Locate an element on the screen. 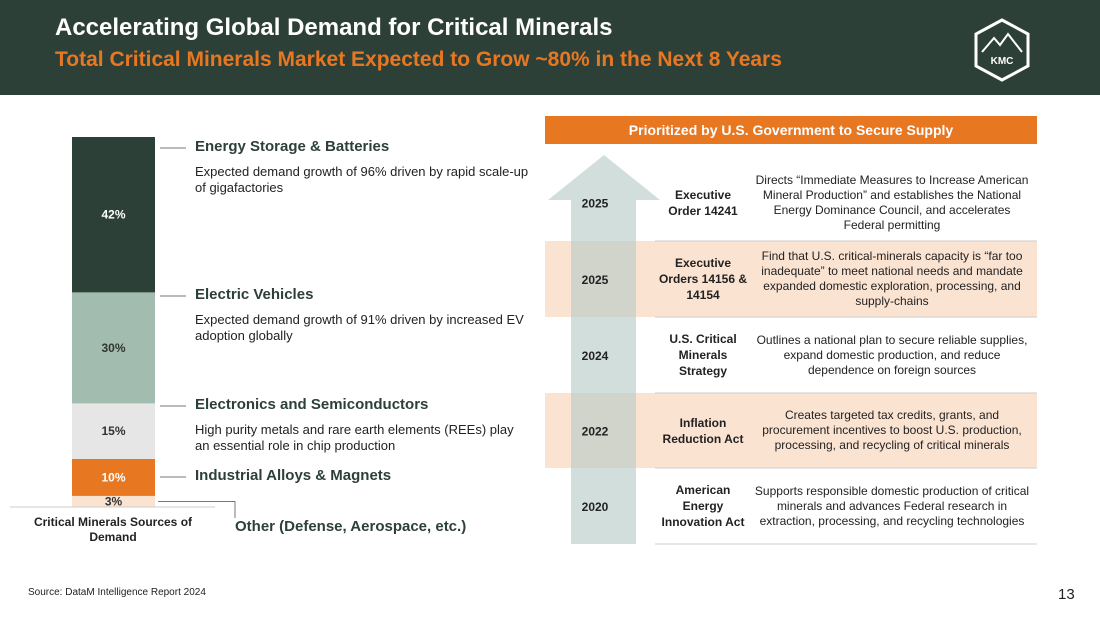  logo-mountain is located at coordinates (1002, 42).